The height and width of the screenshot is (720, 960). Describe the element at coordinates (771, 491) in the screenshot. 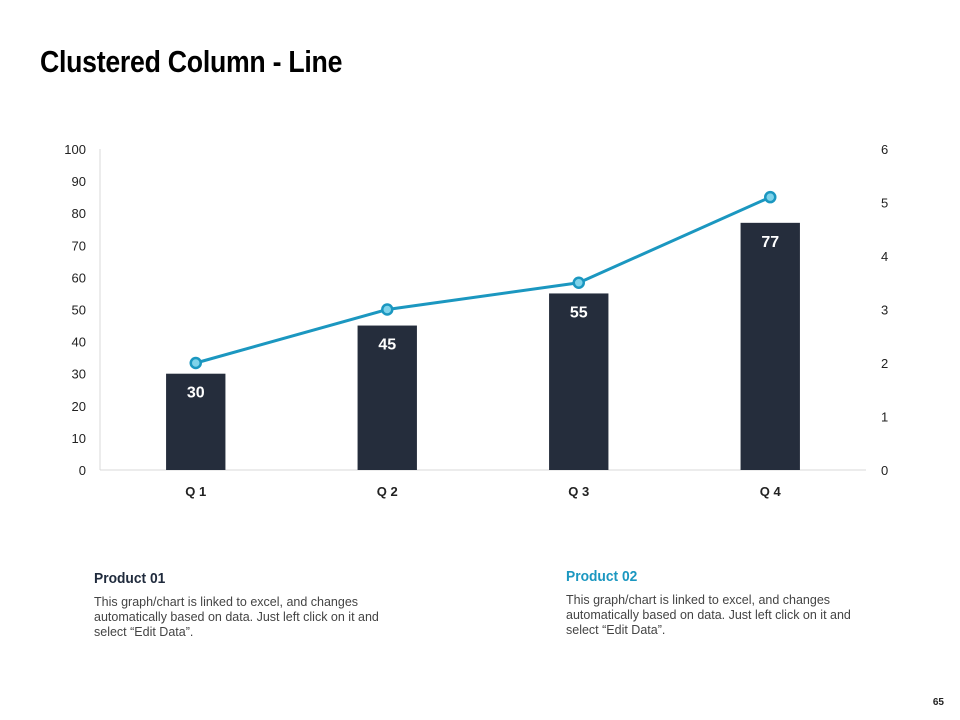

I see `x-tick-label: Q 4` at that location.